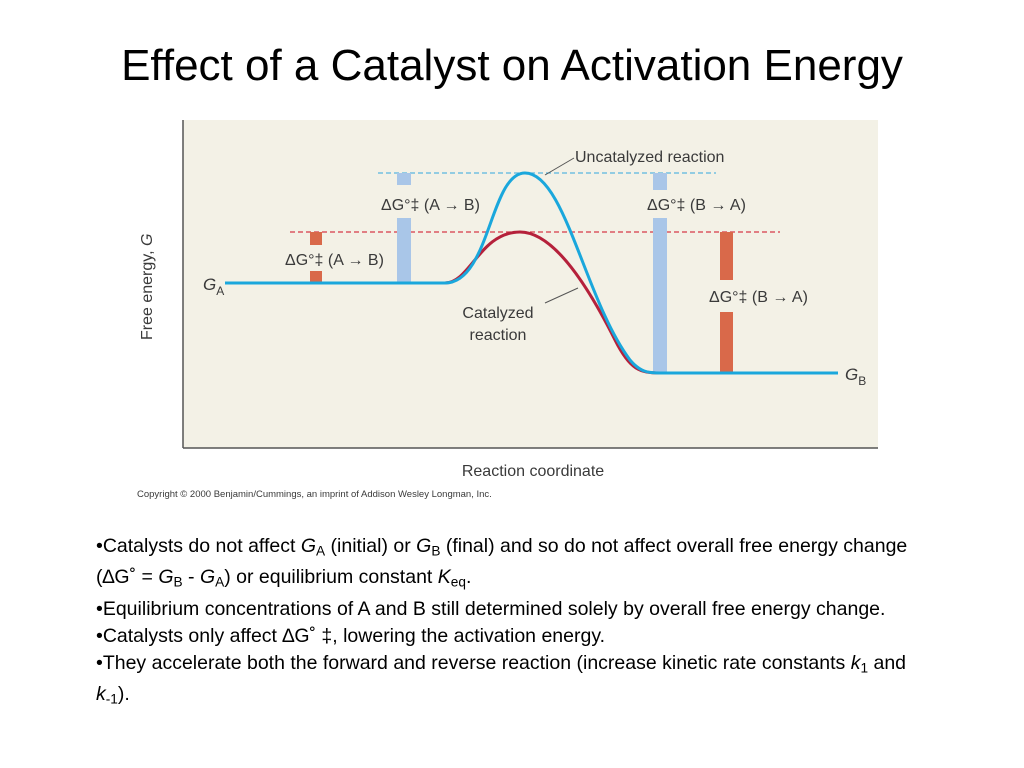  What do you see at coordinates (497, 313) in the screenshot?
I see `catalyzed-label-line1: Catalyzed` at bounding box center [497, 313].